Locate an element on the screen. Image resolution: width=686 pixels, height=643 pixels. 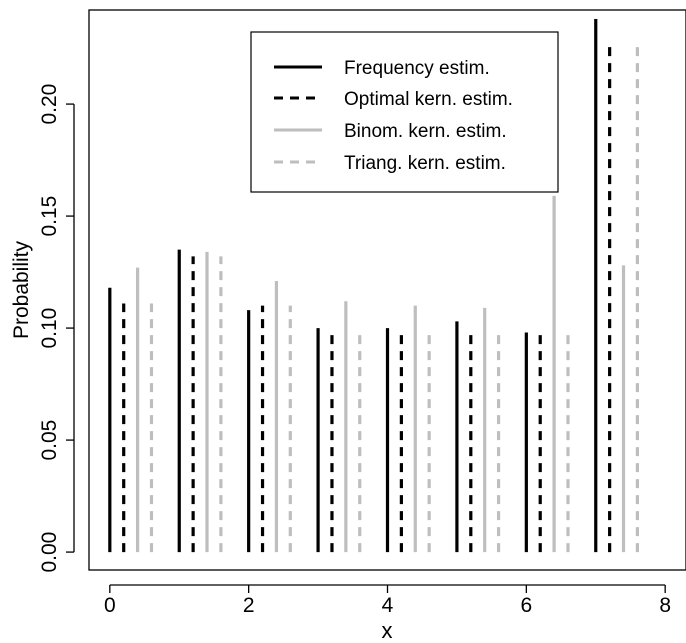
x-tick-label: 4 is located at coordinates (388, 605).